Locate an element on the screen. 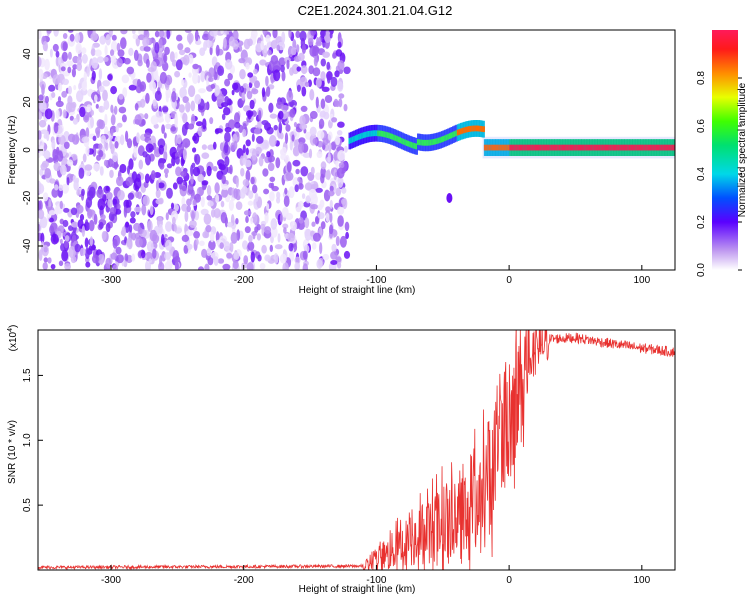 Image resolution: width=750 pixels, height=600 pixels. spectrogram-band-halo is located at coordinates (578, 147).